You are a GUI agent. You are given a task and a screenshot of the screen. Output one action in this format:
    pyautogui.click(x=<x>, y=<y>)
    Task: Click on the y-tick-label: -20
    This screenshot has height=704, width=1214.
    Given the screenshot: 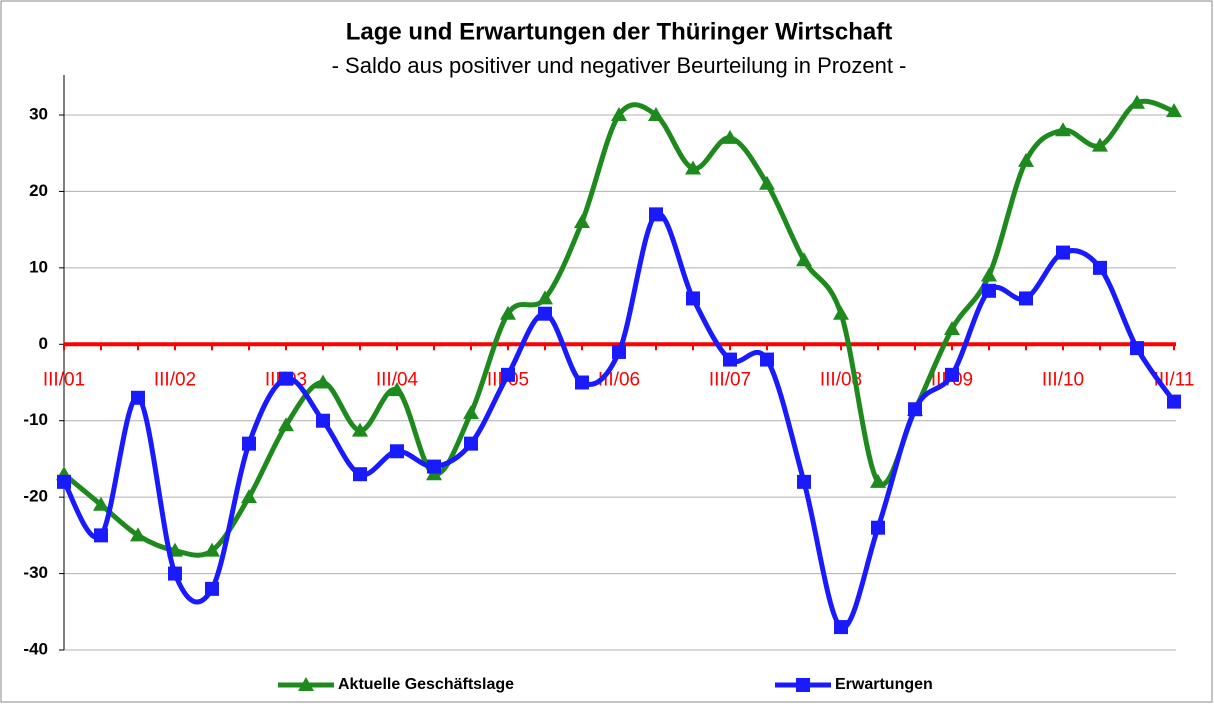 What is the action you would take?
    pyautogui.click(x=35, y=496)
    